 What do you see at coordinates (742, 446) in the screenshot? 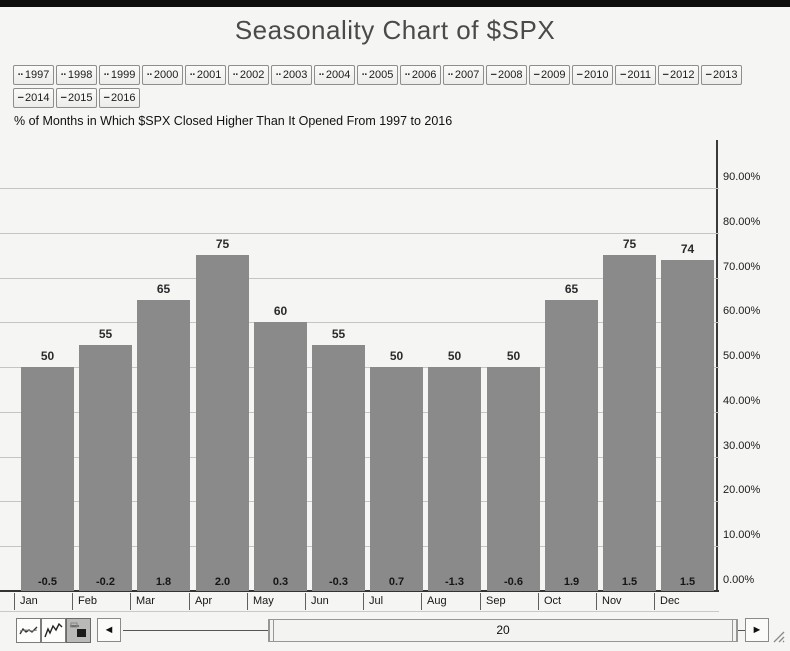
I see `y-axis-tick-label: 30.00%` at bounding box center [742, 446].